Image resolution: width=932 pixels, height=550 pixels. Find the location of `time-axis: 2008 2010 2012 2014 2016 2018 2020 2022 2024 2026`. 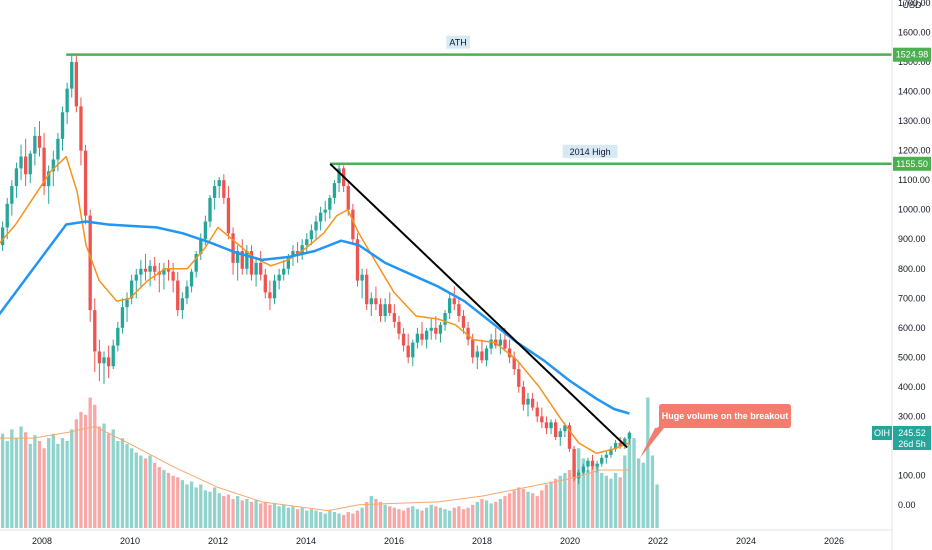

time-axis: 2008 2010 2012 2014 2016 2018 2020 2022 2024 2026 is located at coordinates (438, 541).